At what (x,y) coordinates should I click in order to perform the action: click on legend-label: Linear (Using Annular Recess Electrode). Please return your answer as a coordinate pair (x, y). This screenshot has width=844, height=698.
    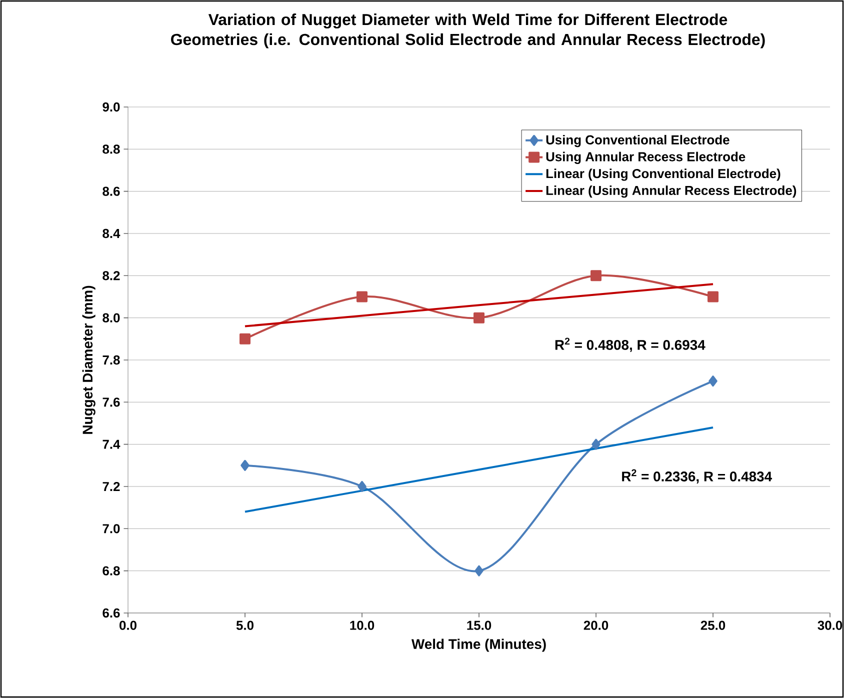
    Looking at the image, I should click on (671, 192).